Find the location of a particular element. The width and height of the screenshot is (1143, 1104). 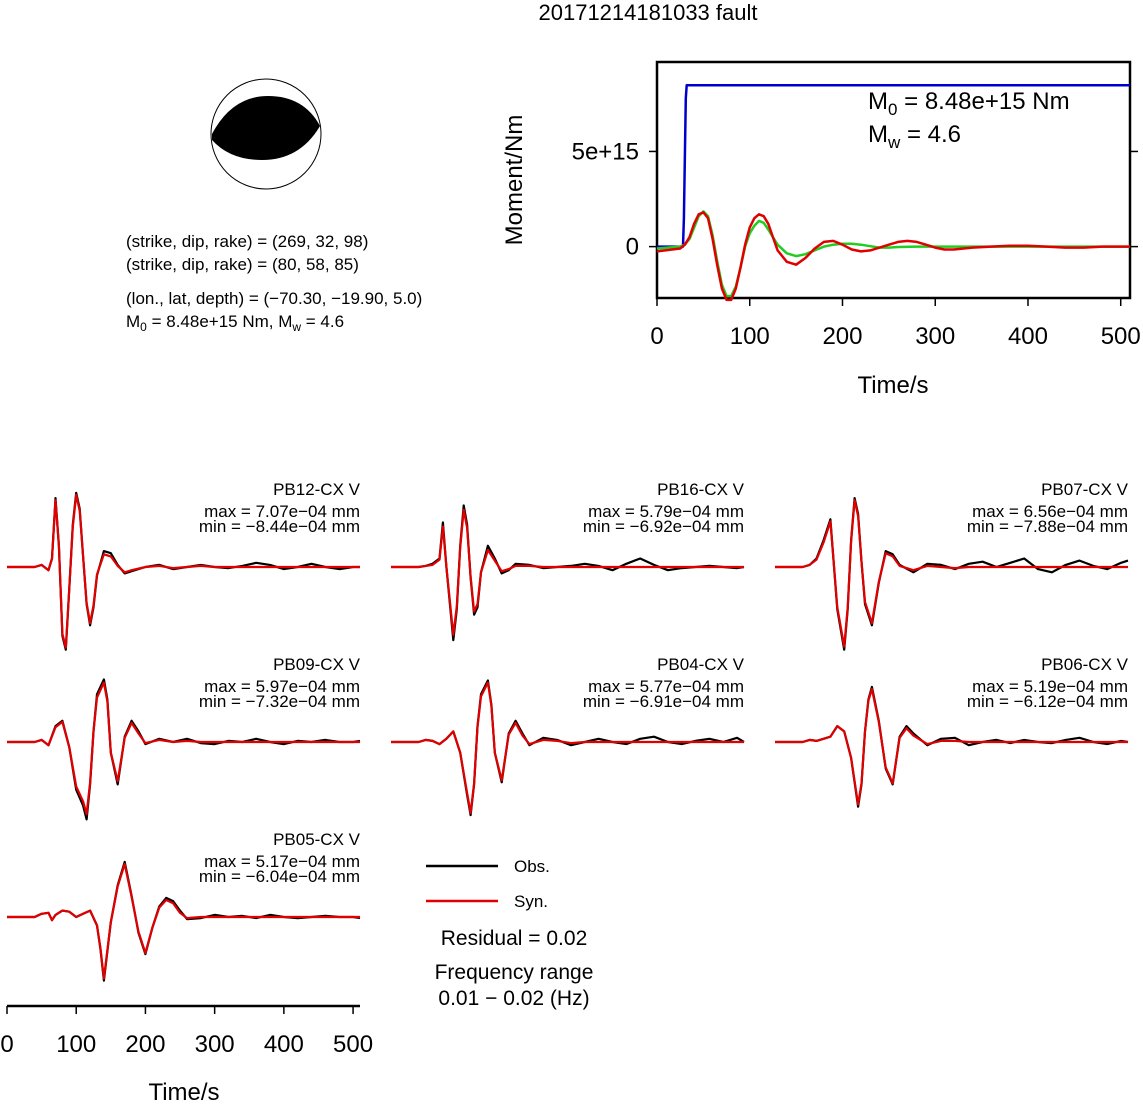

max-amplitude-label: max = 5.17e−04 mm is located at coordinates (282, 861).